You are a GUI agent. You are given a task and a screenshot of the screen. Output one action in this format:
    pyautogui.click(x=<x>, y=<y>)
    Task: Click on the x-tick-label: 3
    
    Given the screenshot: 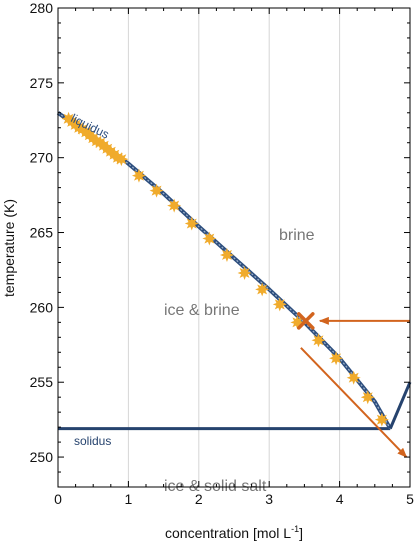 What is the action you would take?
    pyautogui.click(x=269, y=499)
    